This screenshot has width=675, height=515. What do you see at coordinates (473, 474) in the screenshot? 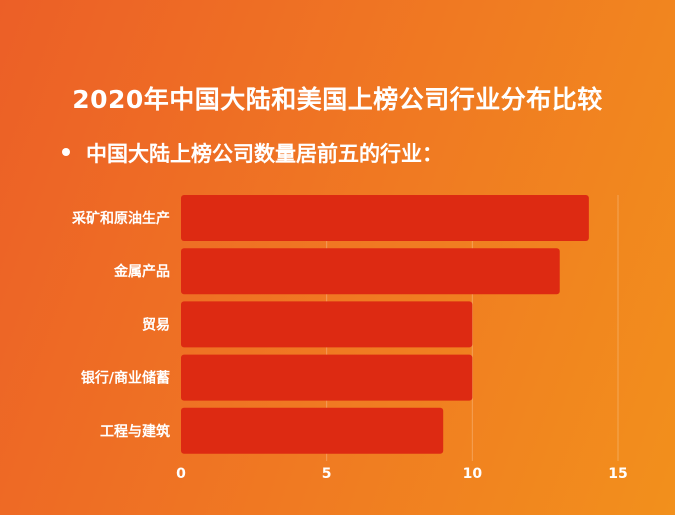
I see `x-tick-label: 10` at bounding box center [473, 474].